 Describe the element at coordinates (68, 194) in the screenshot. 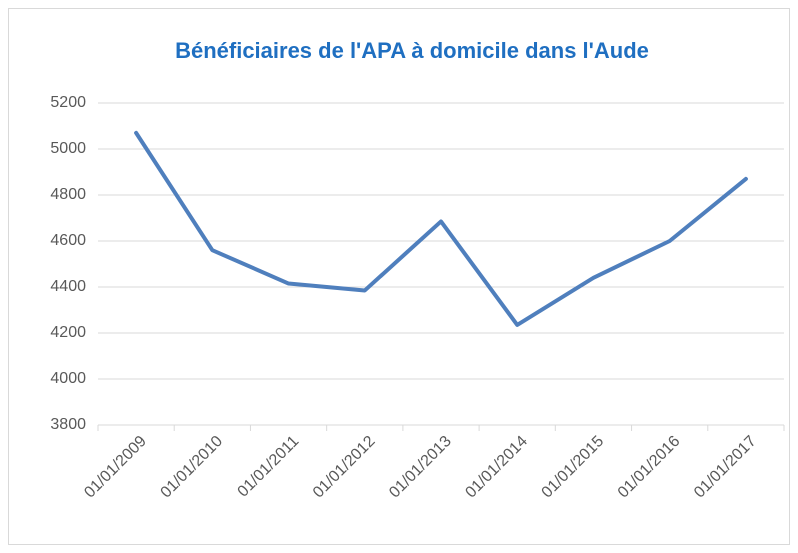

I see `y-tick-label: 4800` at that location.